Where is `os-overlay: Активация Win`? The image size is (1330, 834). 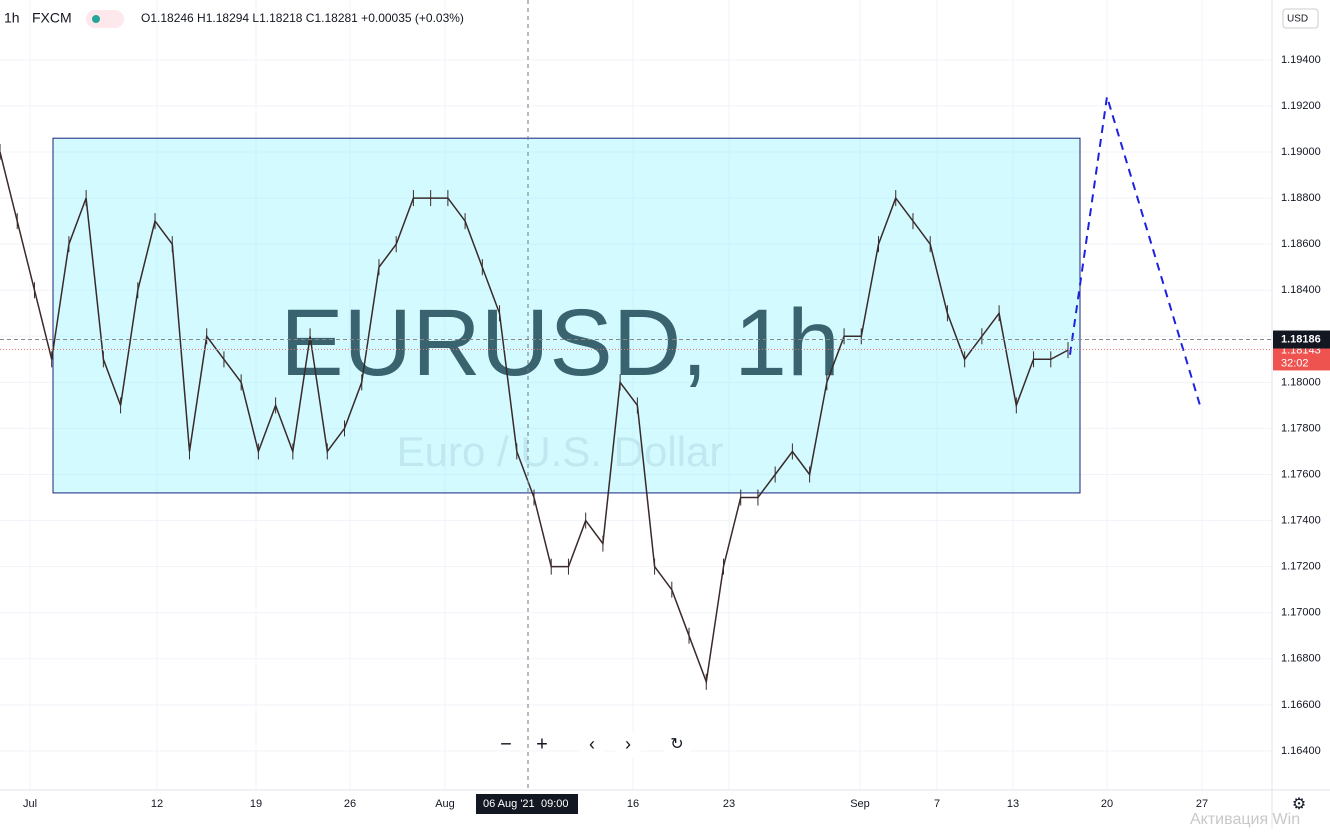 os-overlay: Активация Win is located at coordinates (1245, 819).